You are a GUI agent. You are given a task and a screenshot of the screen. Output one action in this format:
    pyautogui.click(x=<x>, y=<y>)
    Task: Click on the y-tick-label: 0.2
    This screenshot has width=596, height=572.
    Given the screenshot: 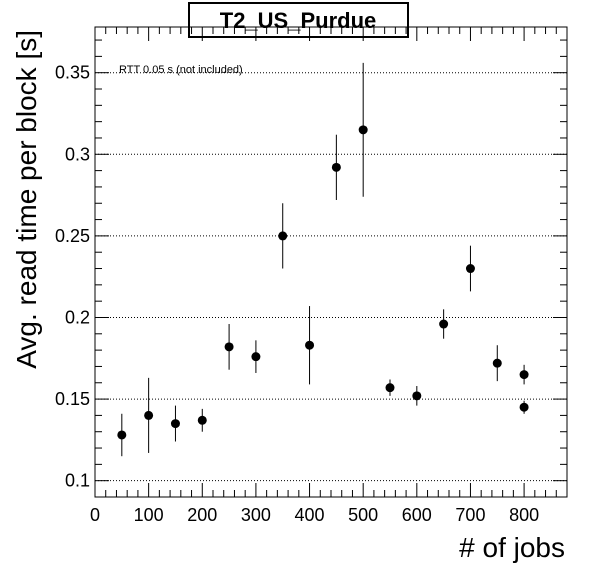 What is the action you would take?
    pyautogui.click(x=77, y=317)
    